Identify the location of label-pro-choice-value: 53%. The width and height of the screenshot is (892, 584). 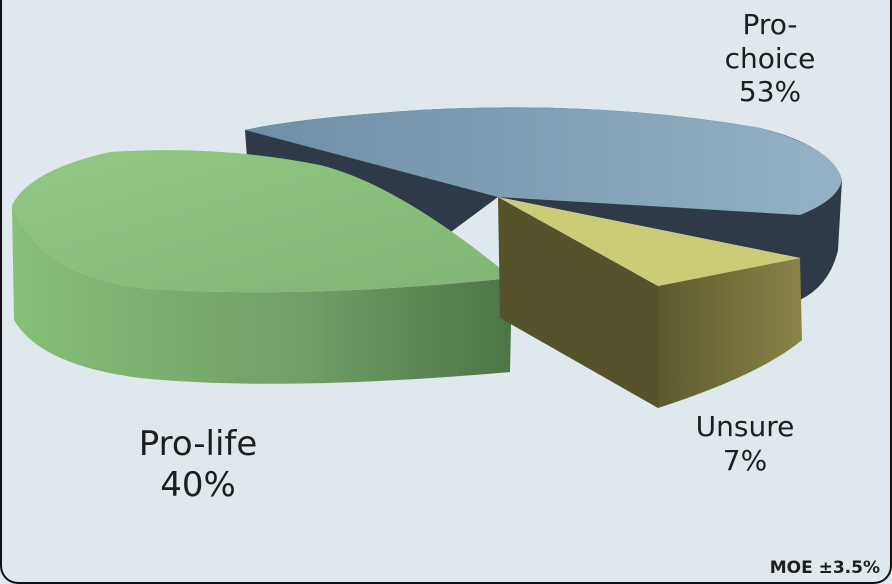
(770, 92).